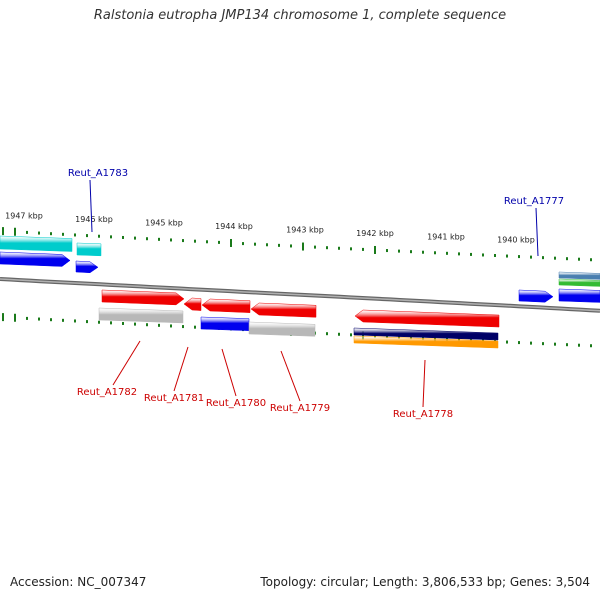 The width and height of the screenshot is (600, 600). What do you see at coordinates (300, 408) in the screenshot?
I see `gene-label-reverse: Reut_A1779` at bounding box center [300, 408].